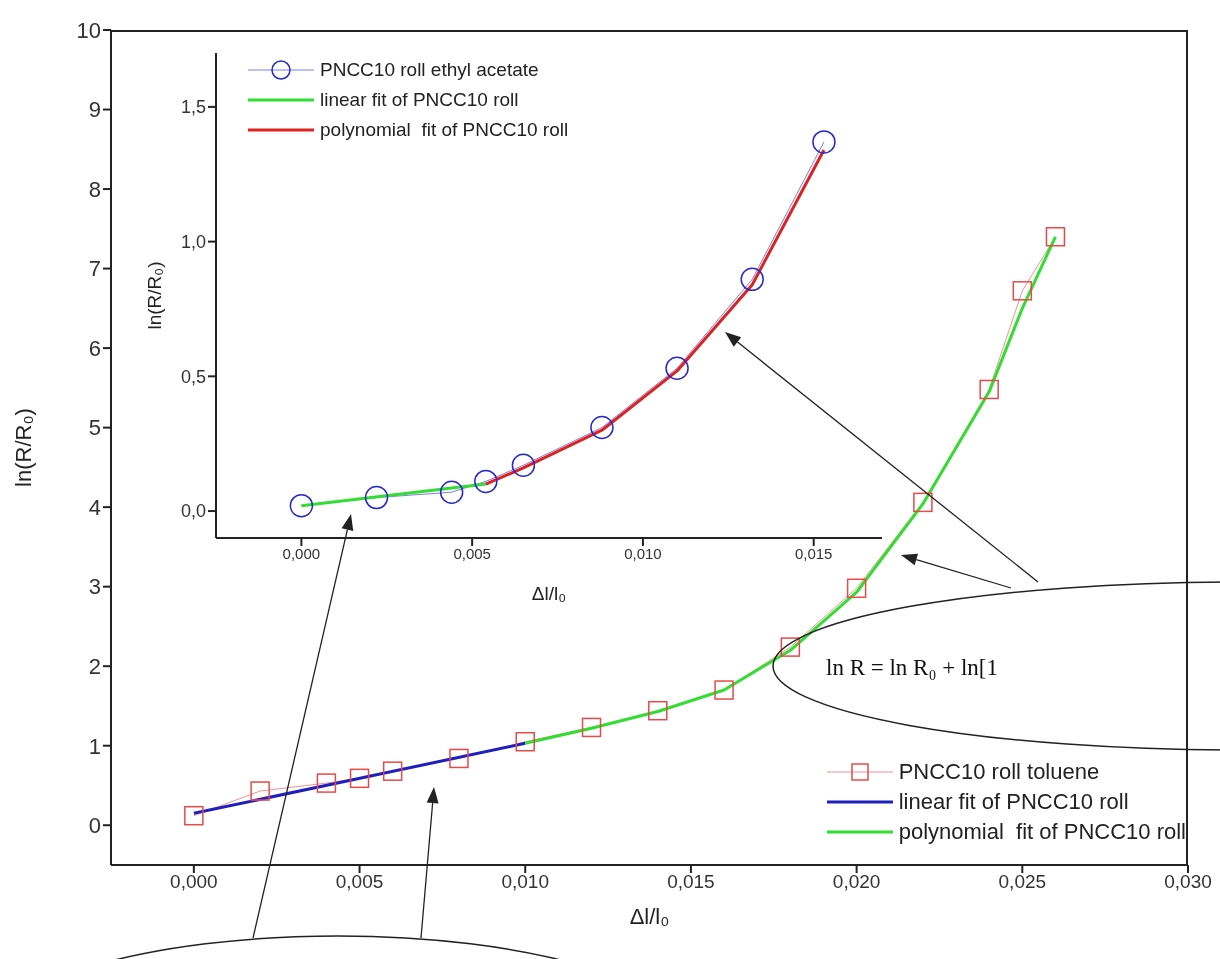 This screenshot has width=1220, height=959. Describe the element at coordinates (94, 110) in the screenshot. I see `y-tick-label: 9` at that location.